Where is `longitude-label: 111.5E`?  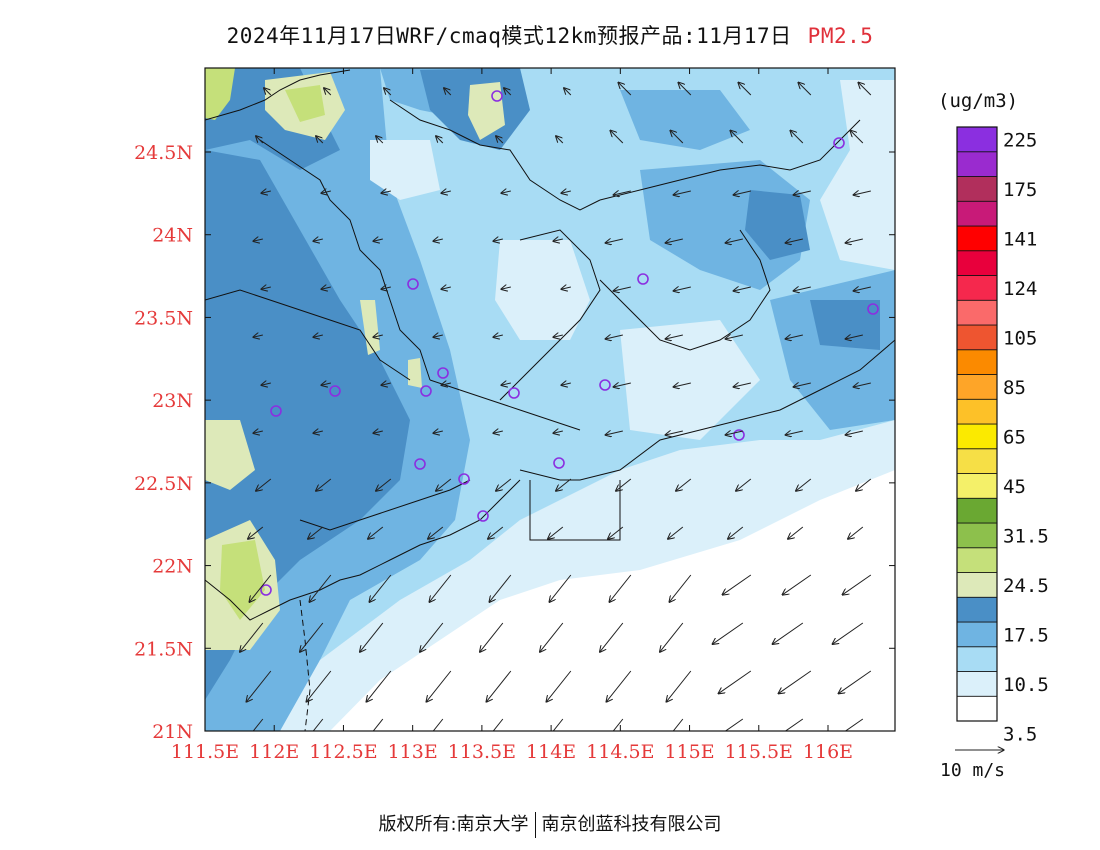
longitude-label: 111.5E is located at coordinates (205, 752).